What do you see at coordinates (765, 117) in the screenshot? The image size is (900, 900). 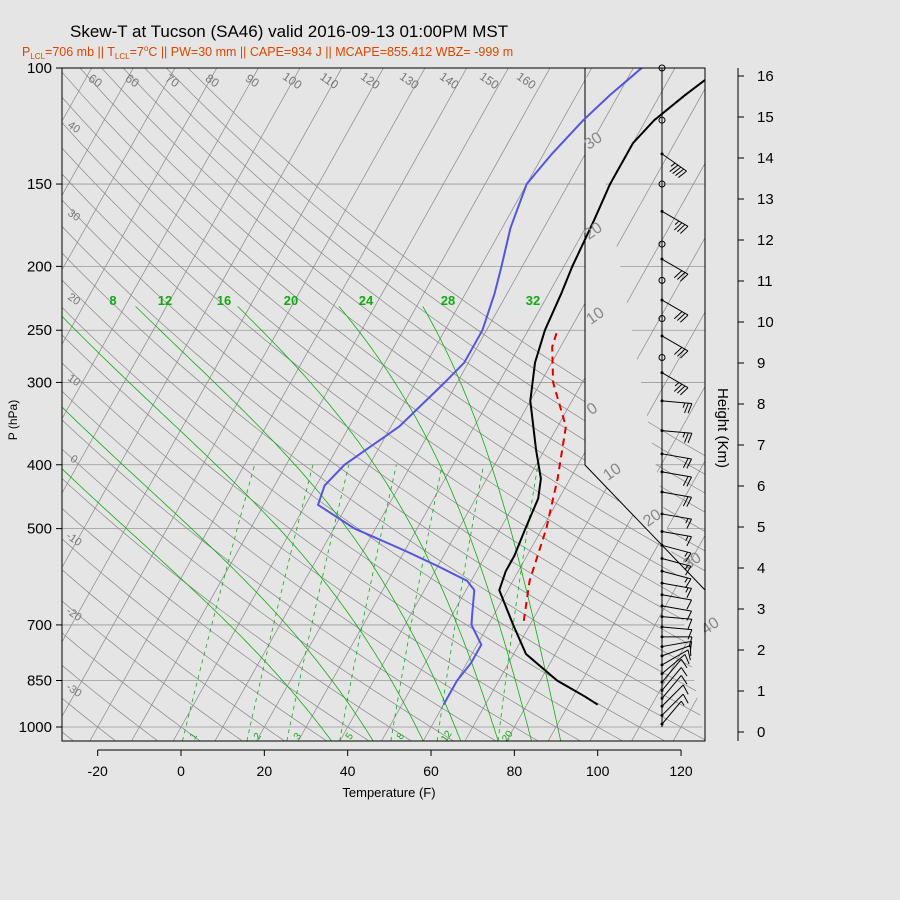 I see `height-tick-label: 15` at bounding box center [765, 117].